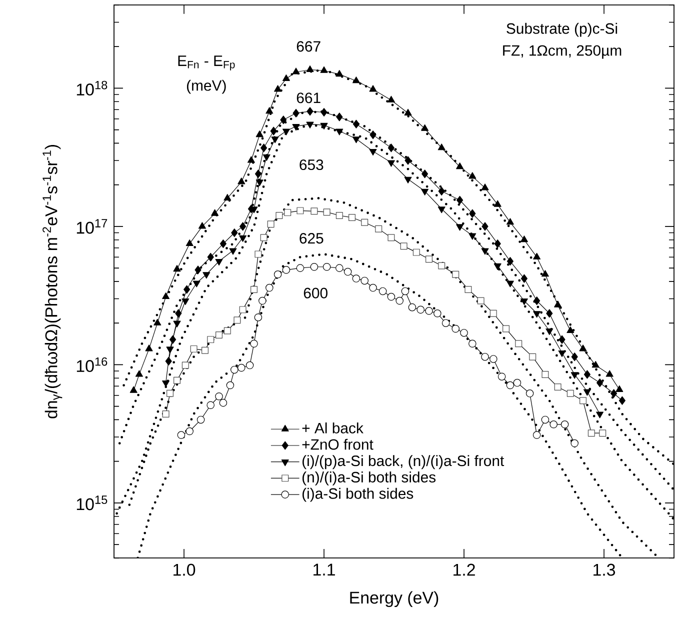  Describe the element at coordinates (312, 238) in the screenshot. I see `annotation: 625` at that location.